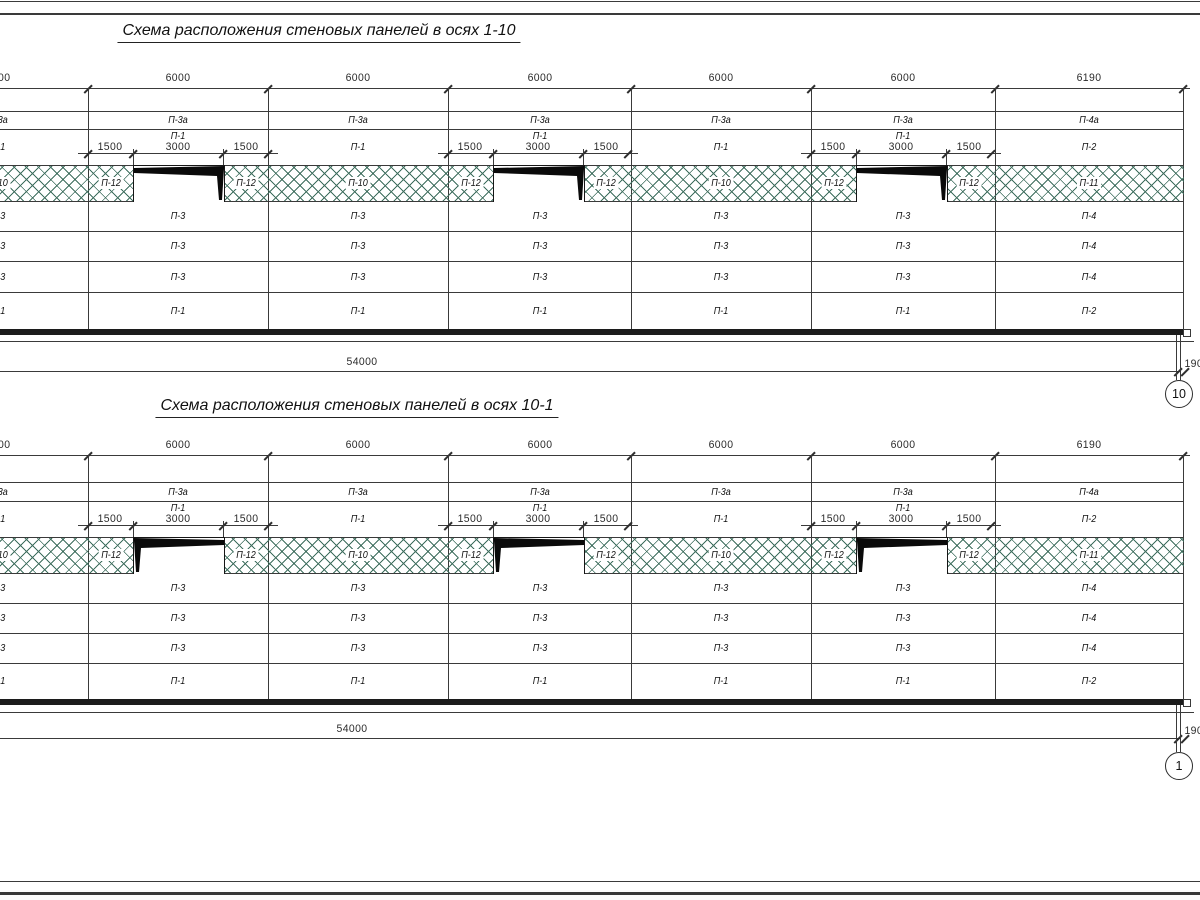 This screenshot has height=900, width=1200. Describe the element at coordinates (1089, 120) in the screenshot. I see `panel-label: П-4а` at that location.